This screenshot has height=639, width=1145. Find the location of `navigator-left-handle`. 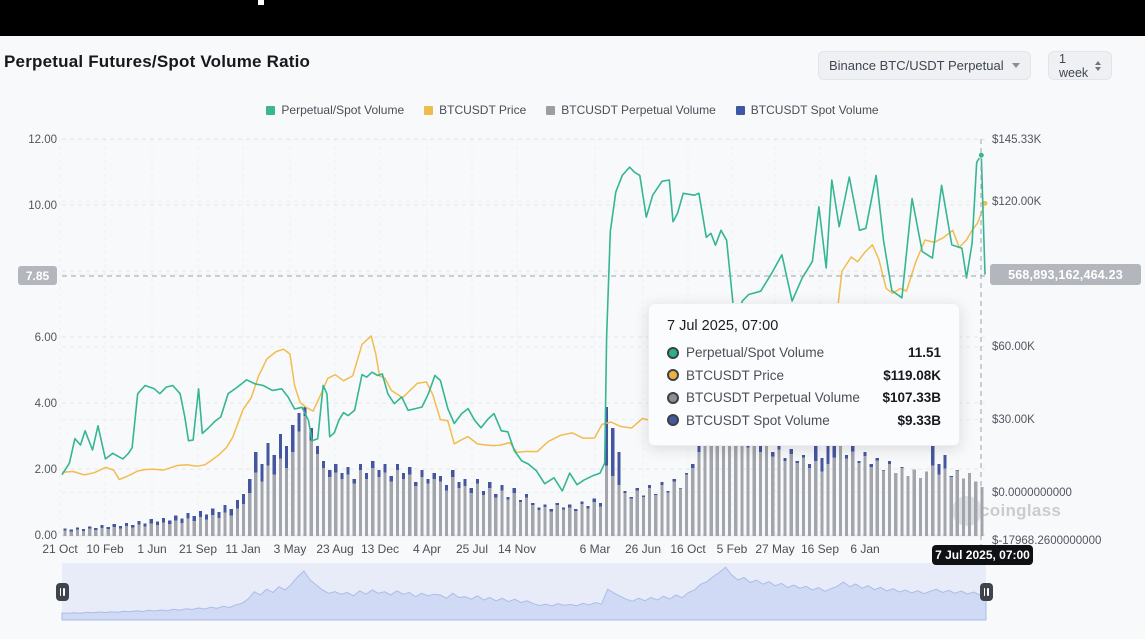

navigator-left-handle is located at coordinates (62, 592).